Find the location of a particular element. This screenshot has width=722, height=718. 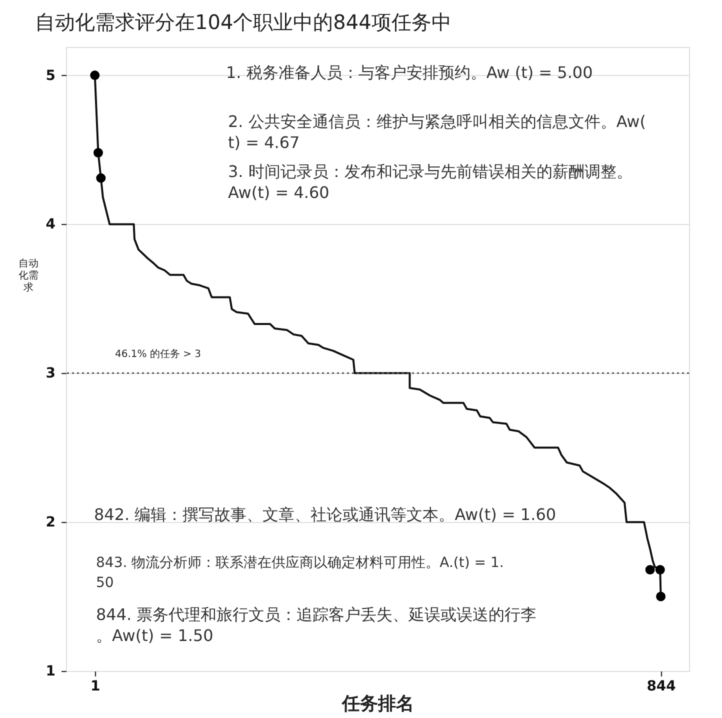

annotation: 1. 税务准备人员：与客户安排预约。Aw (t) = 5.00 is located at coordinates (409, 72).